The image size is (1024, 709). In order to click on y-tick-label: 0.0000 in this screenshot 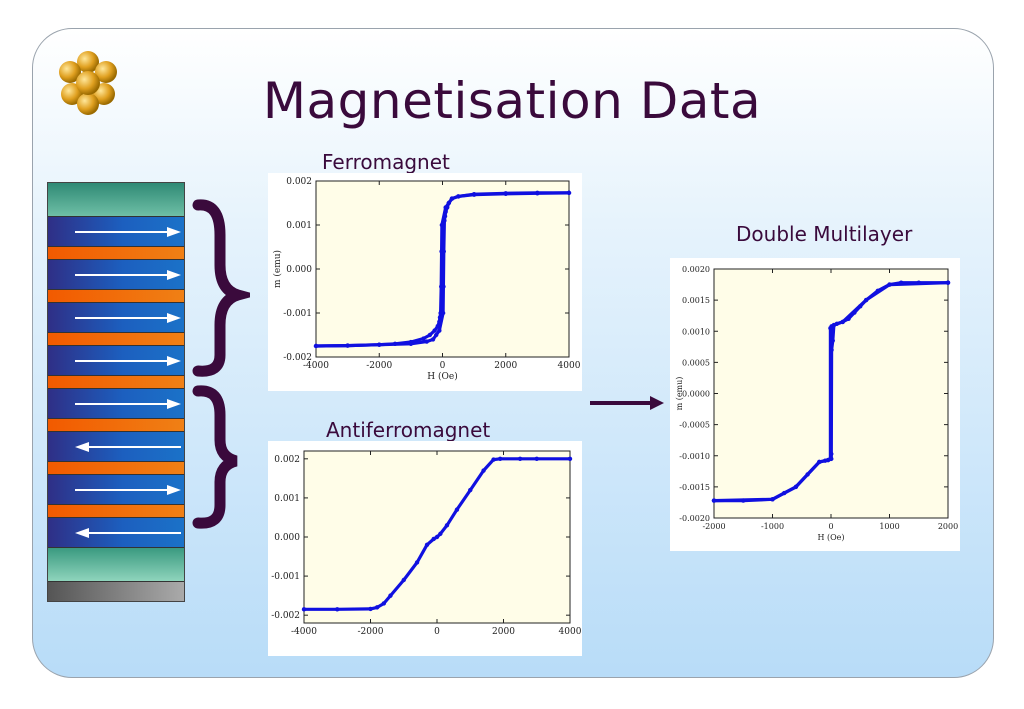, I will do `click(696, 394)`.